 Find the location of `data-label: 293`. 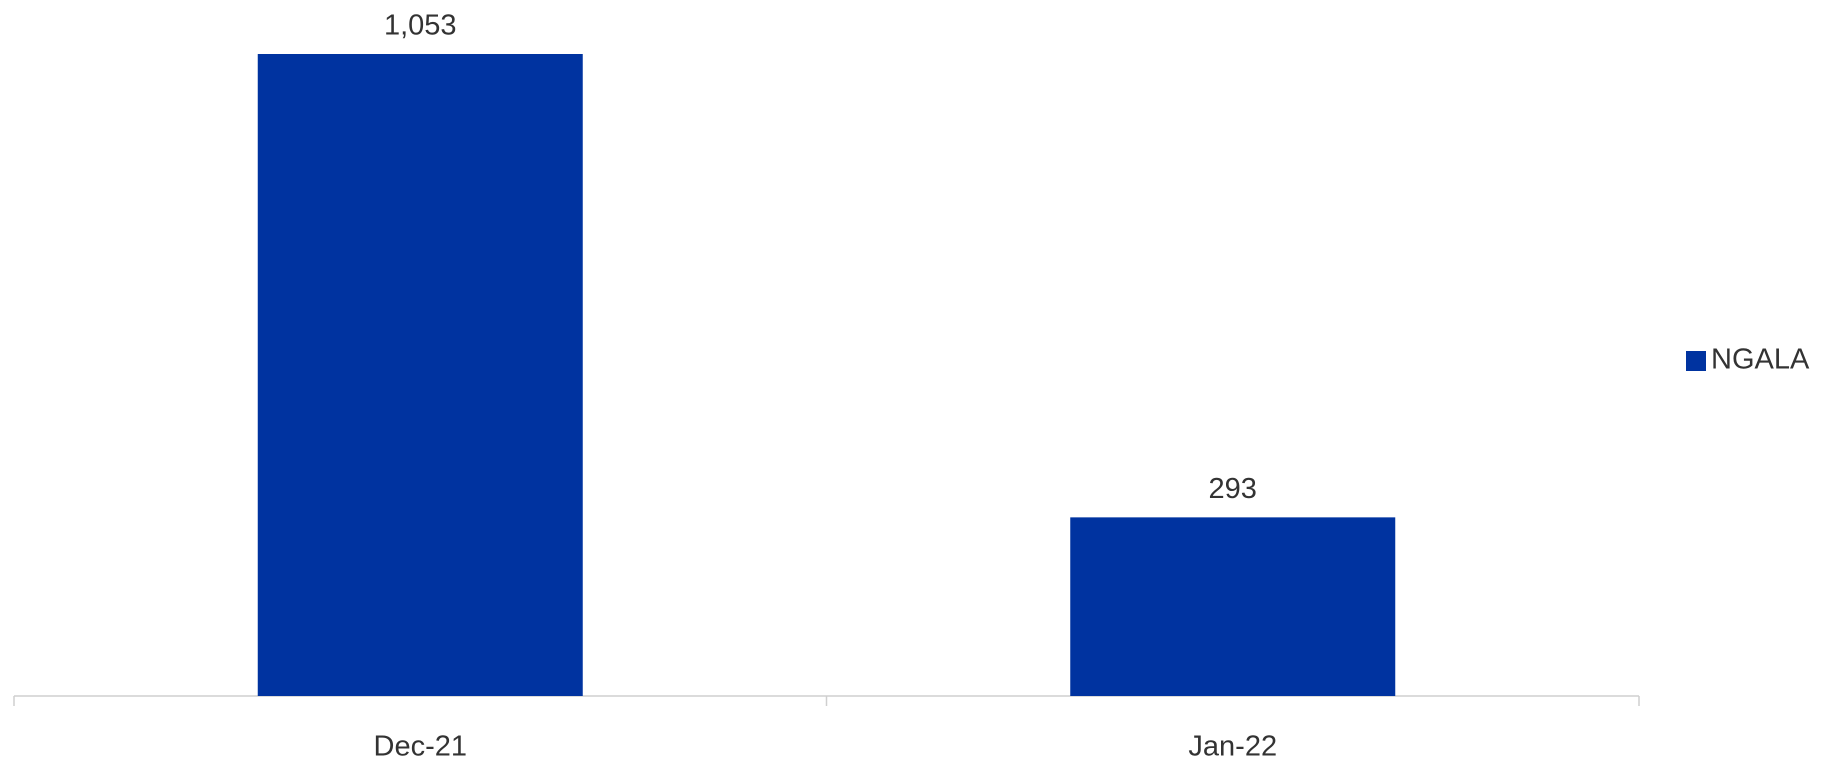

data-label: 293 is located at coordinates (1233, 489).